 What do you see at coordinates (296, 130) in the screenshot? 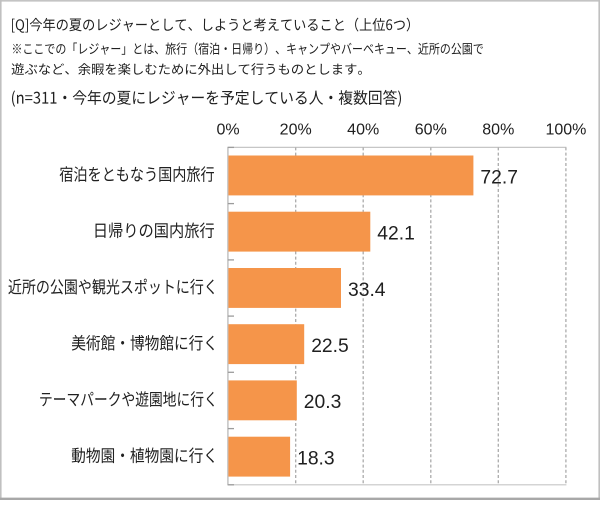
I see `svg-text: 20%` at bounding box center [296, 130].